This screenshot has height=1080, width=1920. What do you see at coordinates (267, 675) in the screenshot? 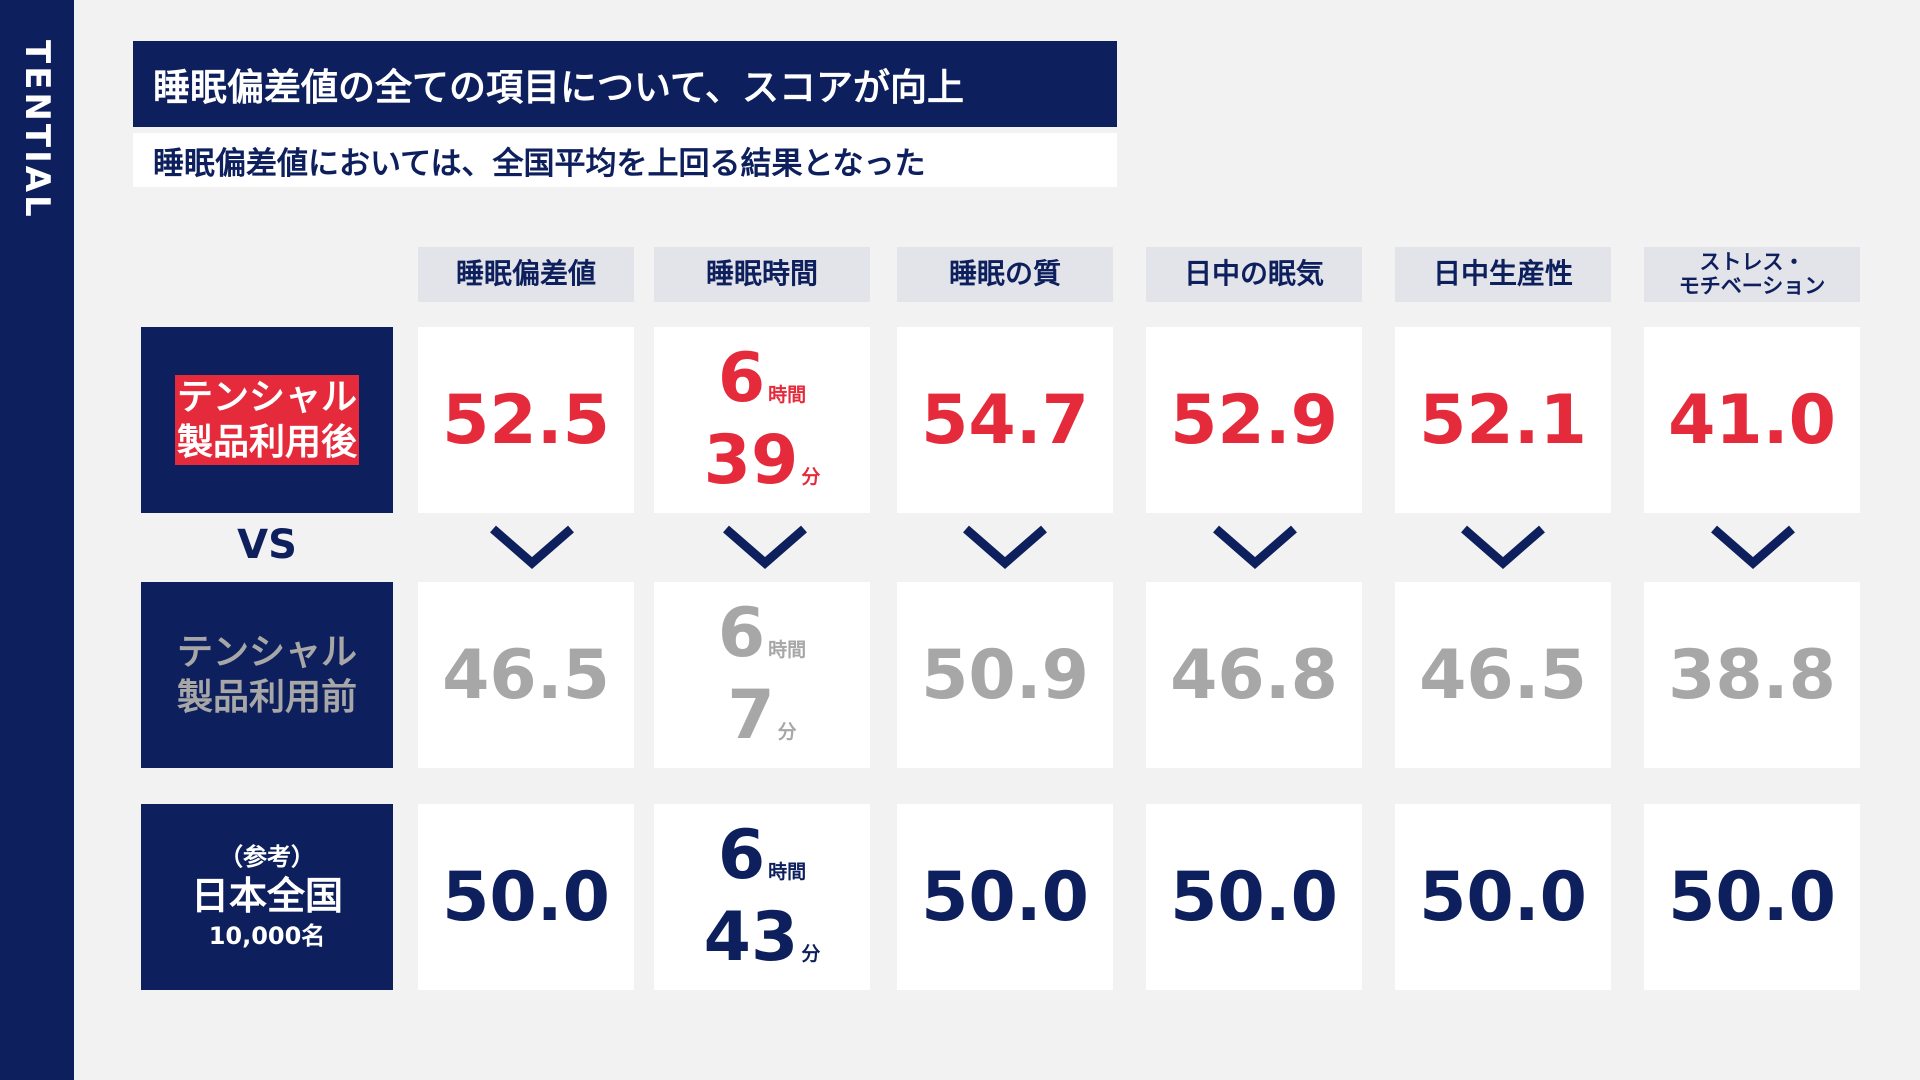
I see `row-label-before: テンシャル 製品利用前` at bounding box center [267, 675].